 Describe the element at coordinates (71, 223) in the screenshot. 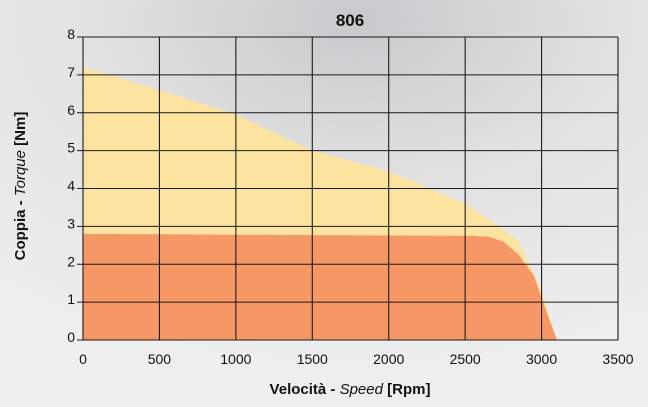

I see `y-tick-label: 3` at that location.